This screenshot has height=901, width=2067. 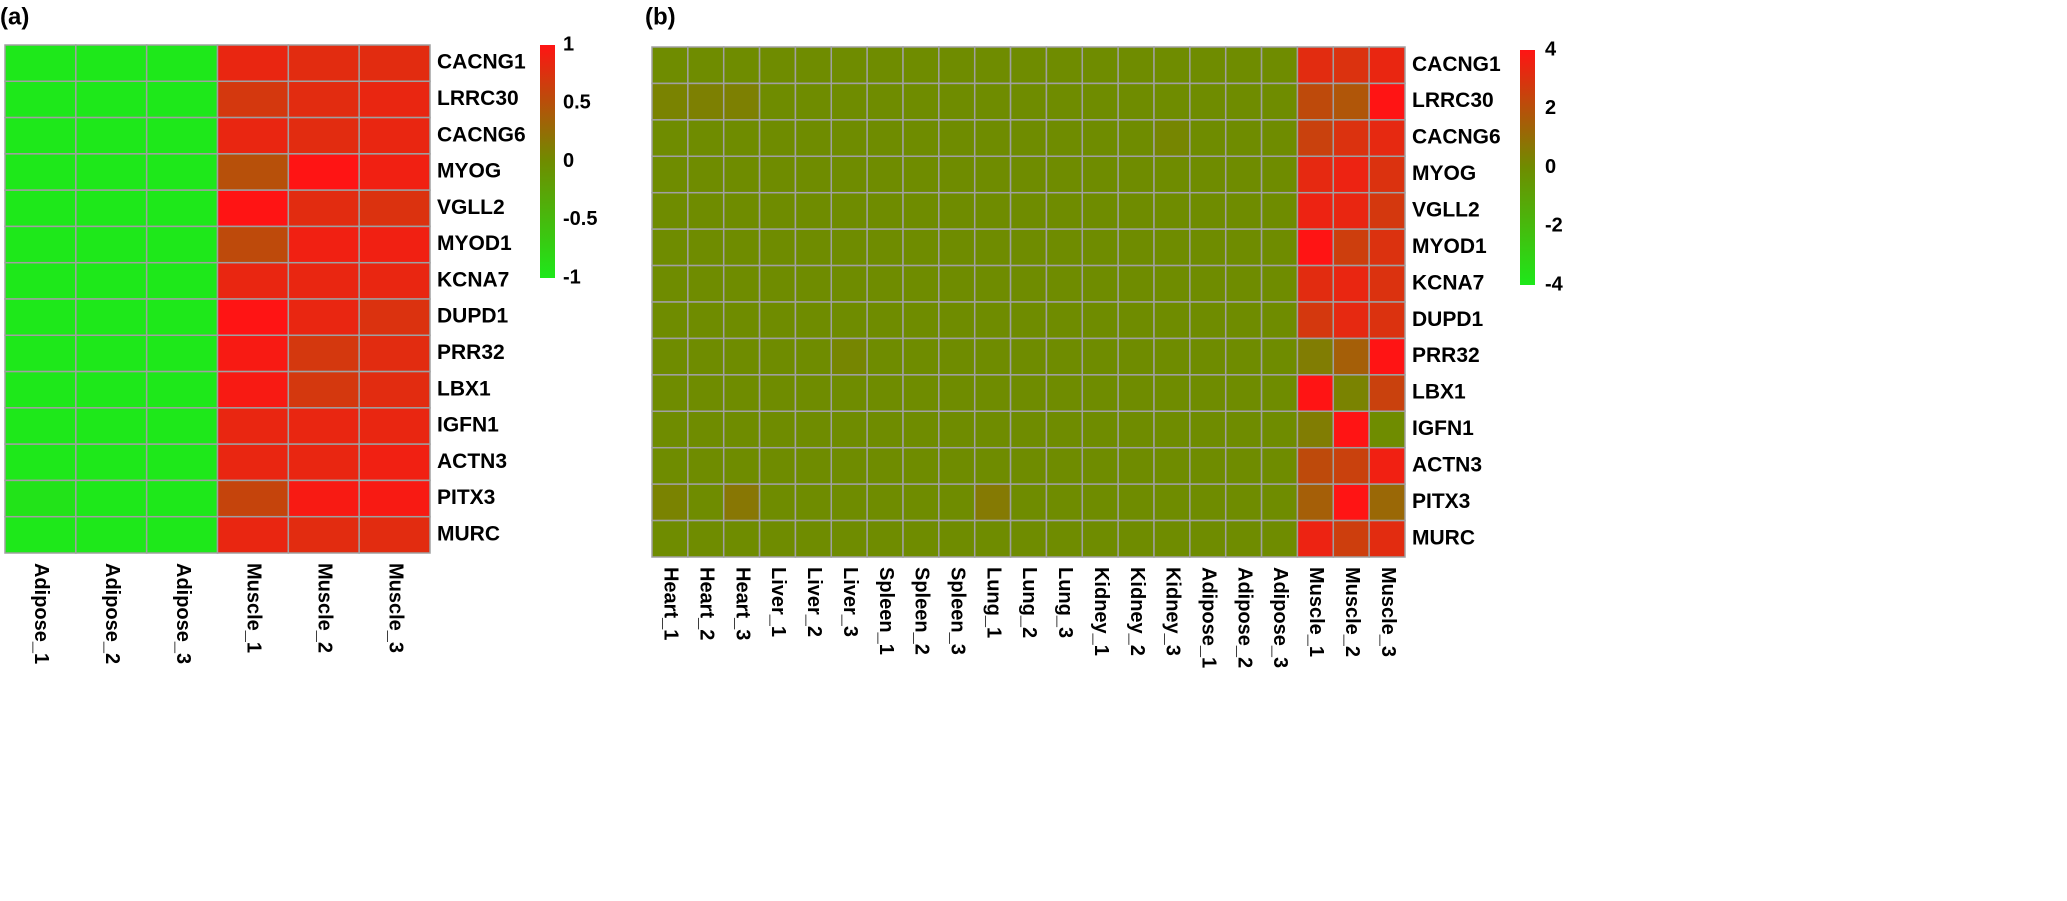 I want to click on column-label: Muscle_3, so click(x=1388, y=612).